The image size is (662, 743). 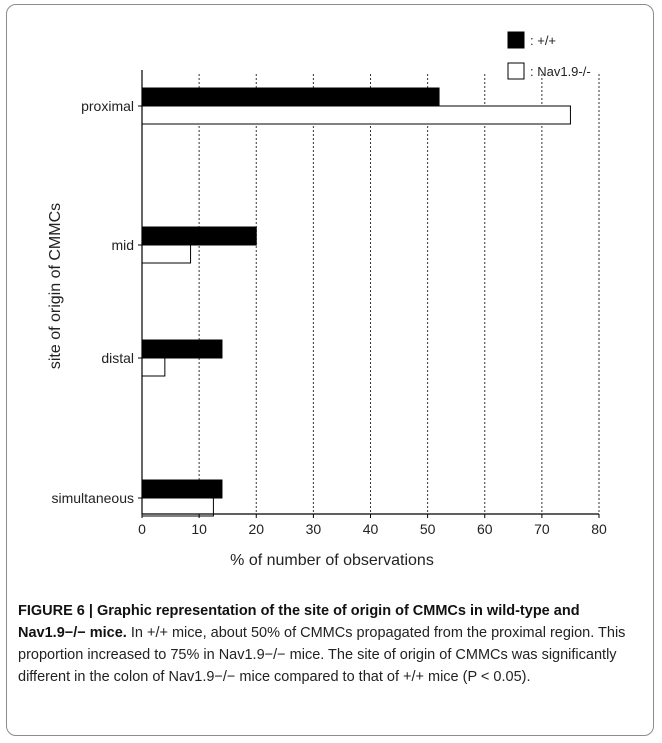 I want to click on x-tick-label-60: 60, so click(x=485, y=529).